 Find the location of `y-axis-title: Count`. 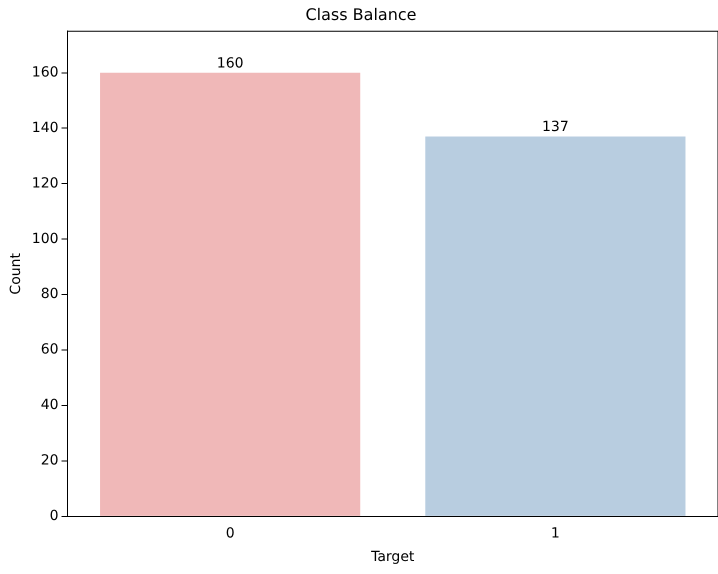

y-axis-title: Count is located at coordinates (16, 273).